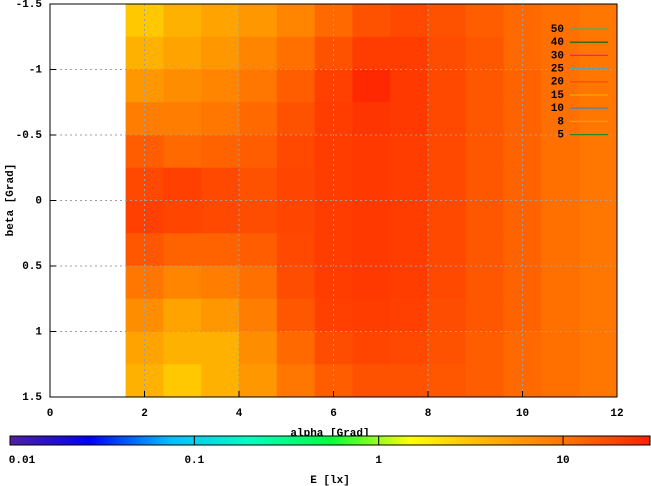  I want to click on x-tick-label: 8, so click(428, 414).